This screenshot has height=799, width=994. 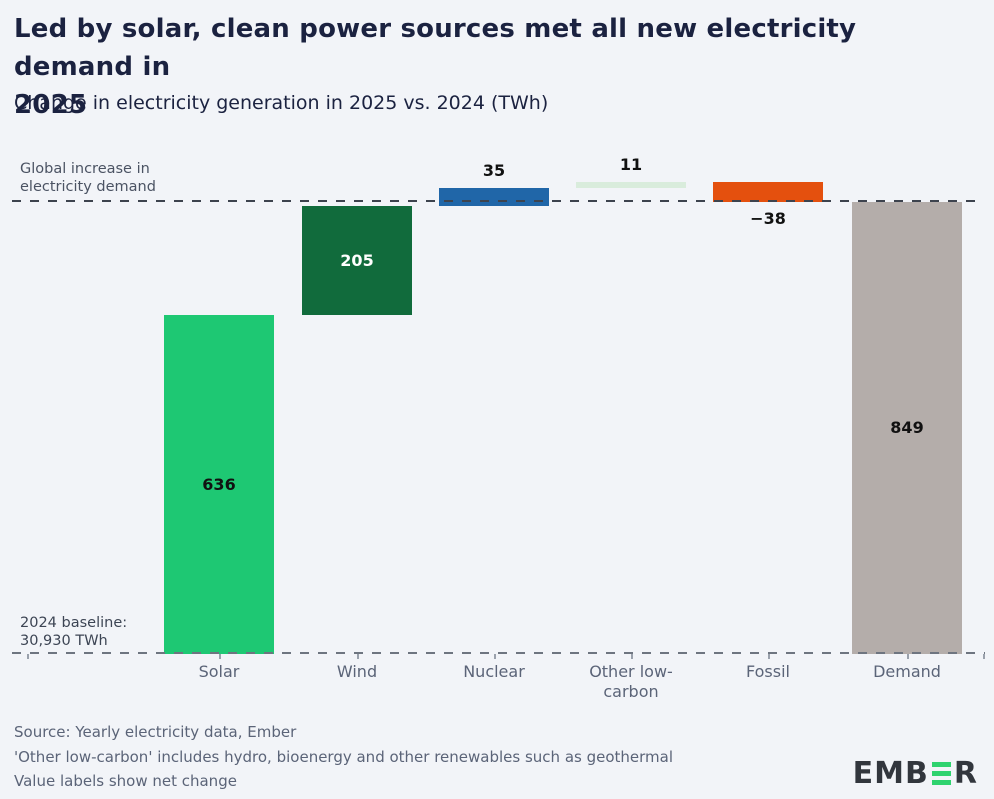 I want to click on baseline-dashed-line, so click(x=498, y=653).